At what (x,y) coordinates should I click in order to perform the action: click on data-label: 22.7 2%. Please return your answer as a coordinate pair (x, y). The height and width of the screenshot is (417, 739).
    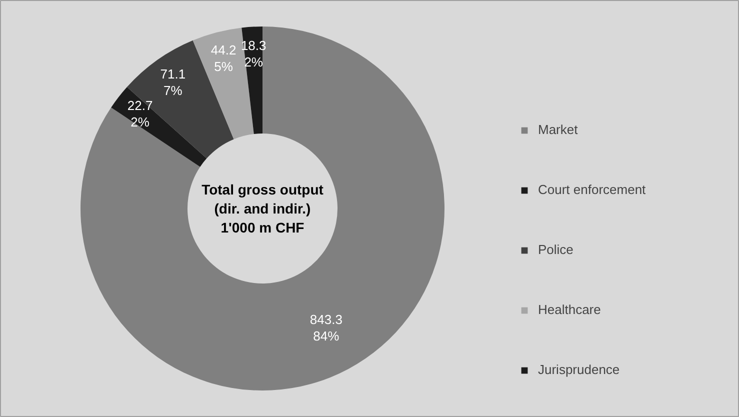
    Looking at the image, I should click on (140, 114).